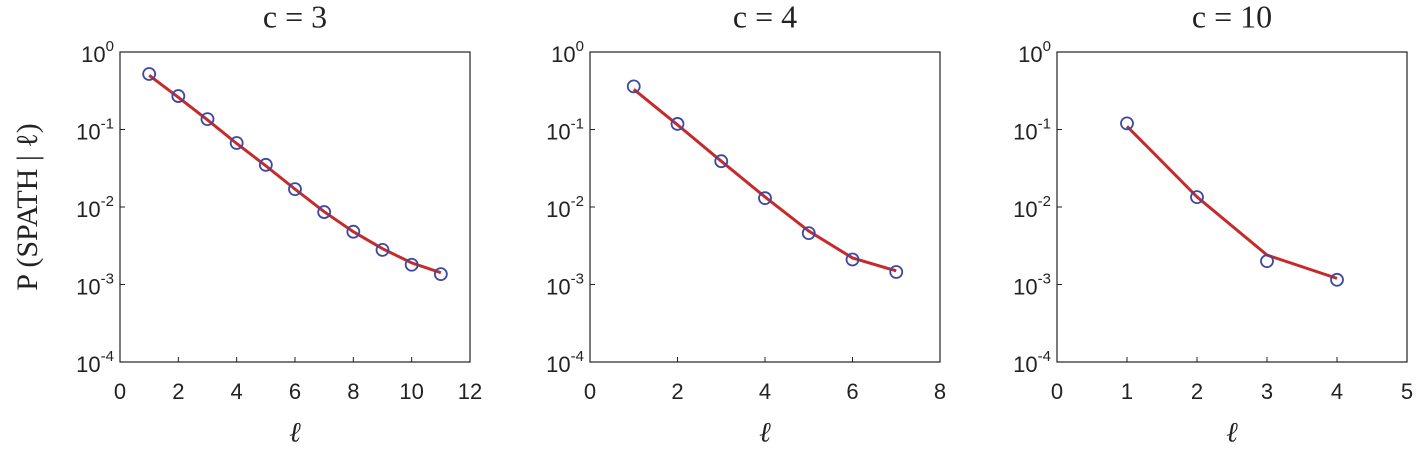  Describe the element at coordinates (1267, 391) in the screenshot. I see `x-tick-label: 3` at that location.